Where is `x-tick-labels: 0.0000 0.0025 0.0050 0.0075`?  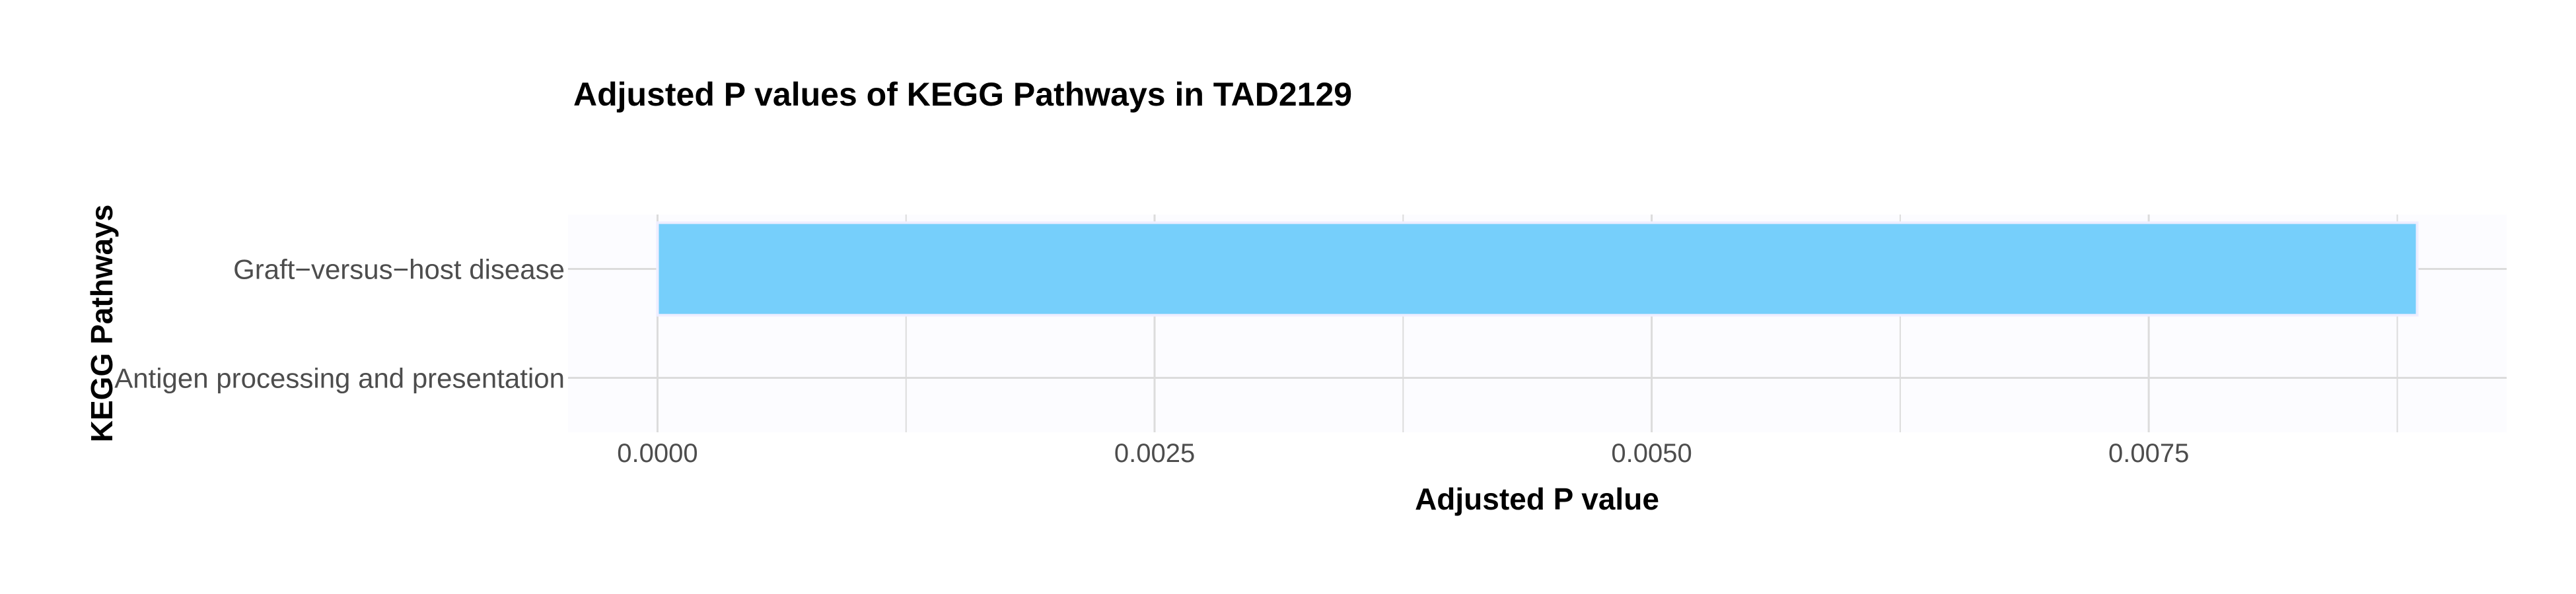 x-tick-labels: 0.0000 0.0025 0.0050 0.0075 is located at coordinates (1403, 453).